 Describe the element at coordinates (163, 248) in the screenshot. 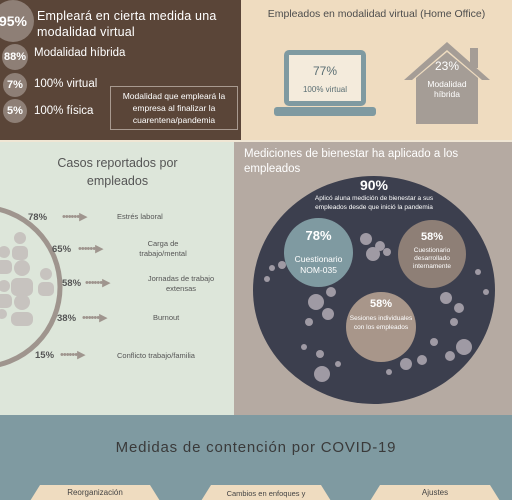

I see `row-label: Carga de trabajo/mental` at that location.